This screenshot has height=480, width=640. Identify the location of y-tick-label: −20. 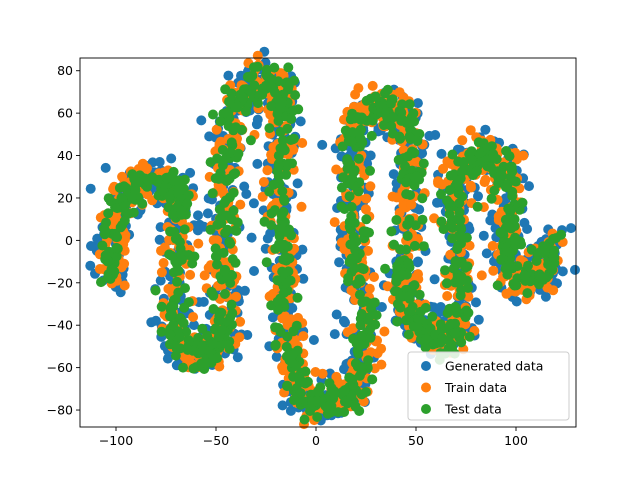
(60, 282).